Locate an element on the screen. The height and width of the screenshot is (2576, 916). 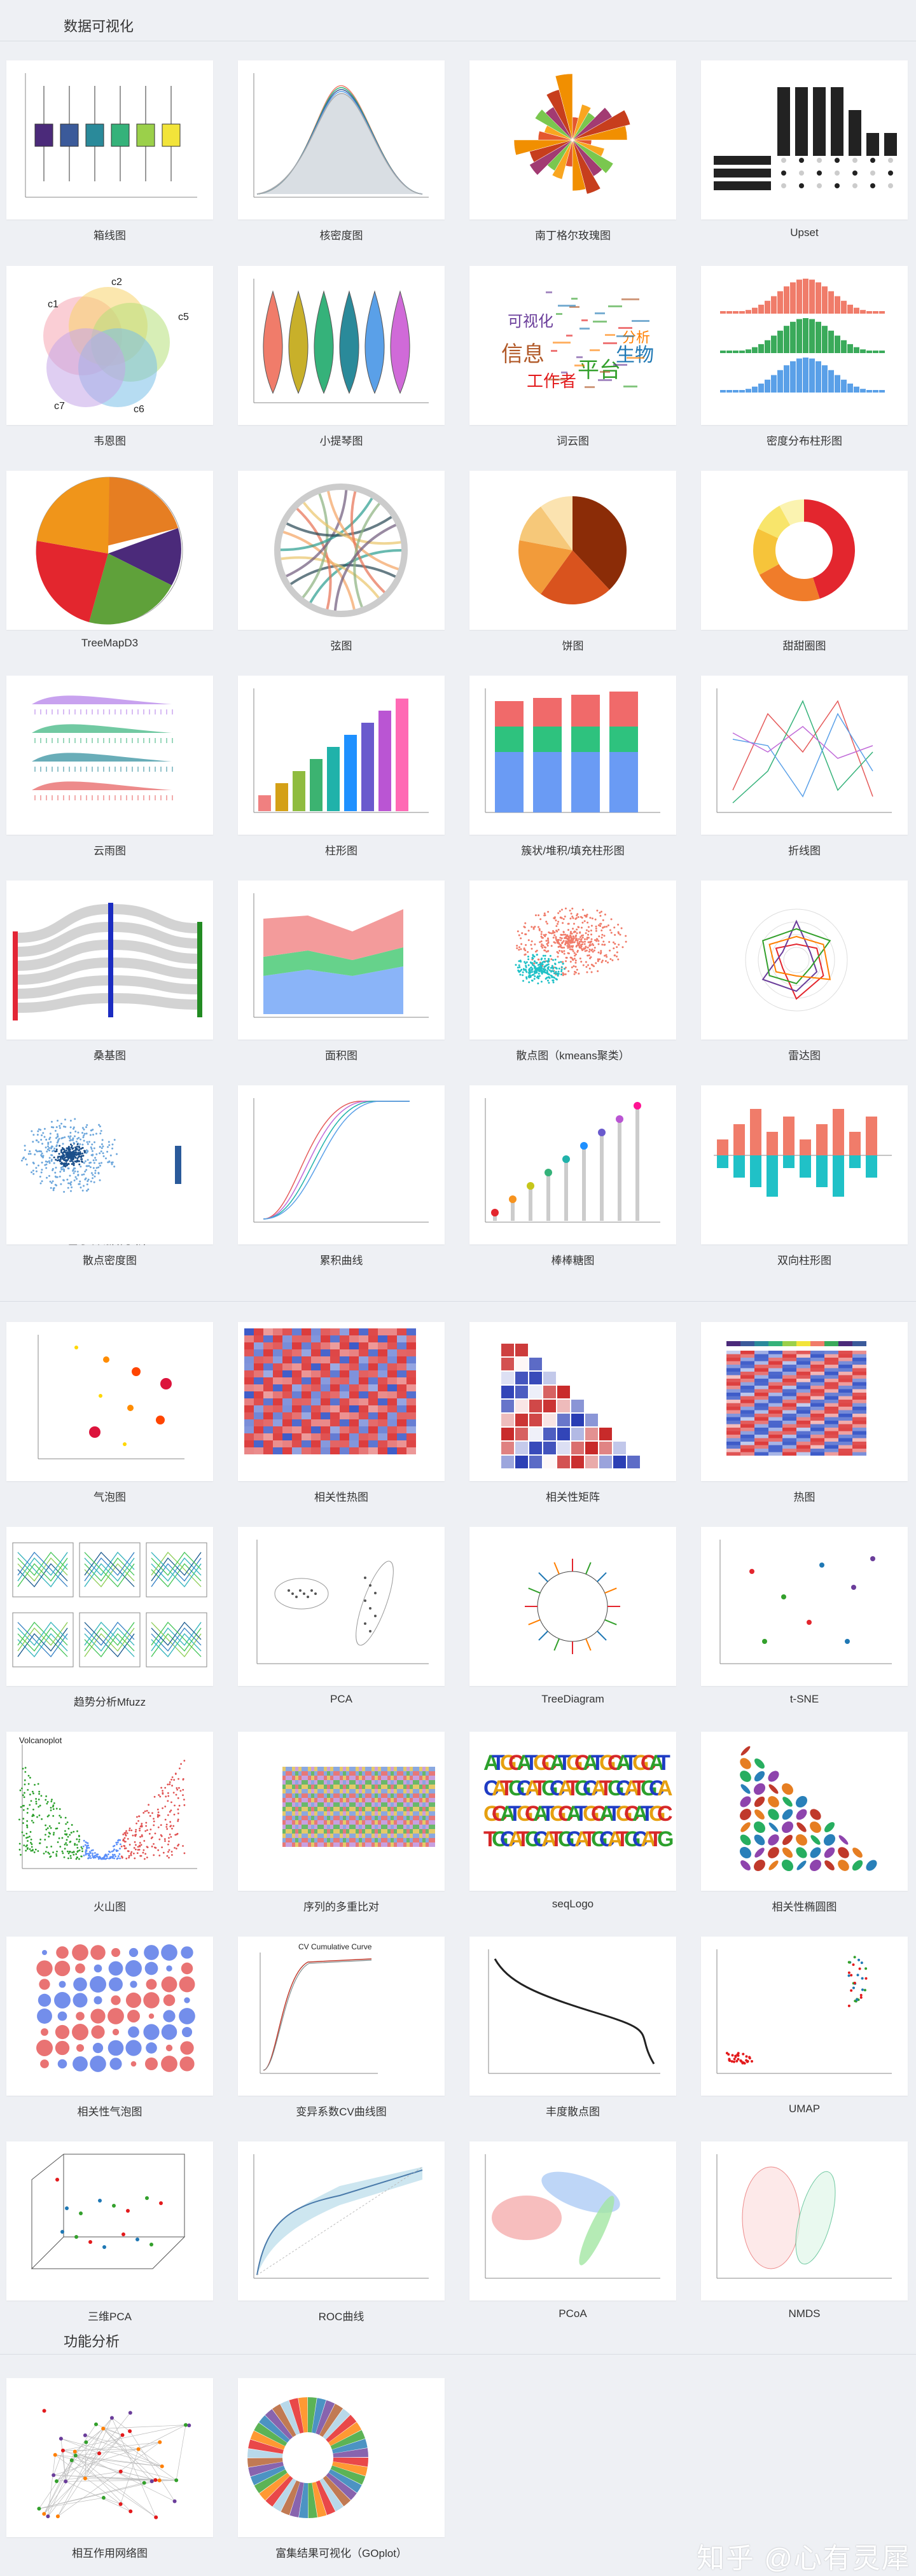
chart-card-correlation-heatmap is located at coordinates (341, 1401).